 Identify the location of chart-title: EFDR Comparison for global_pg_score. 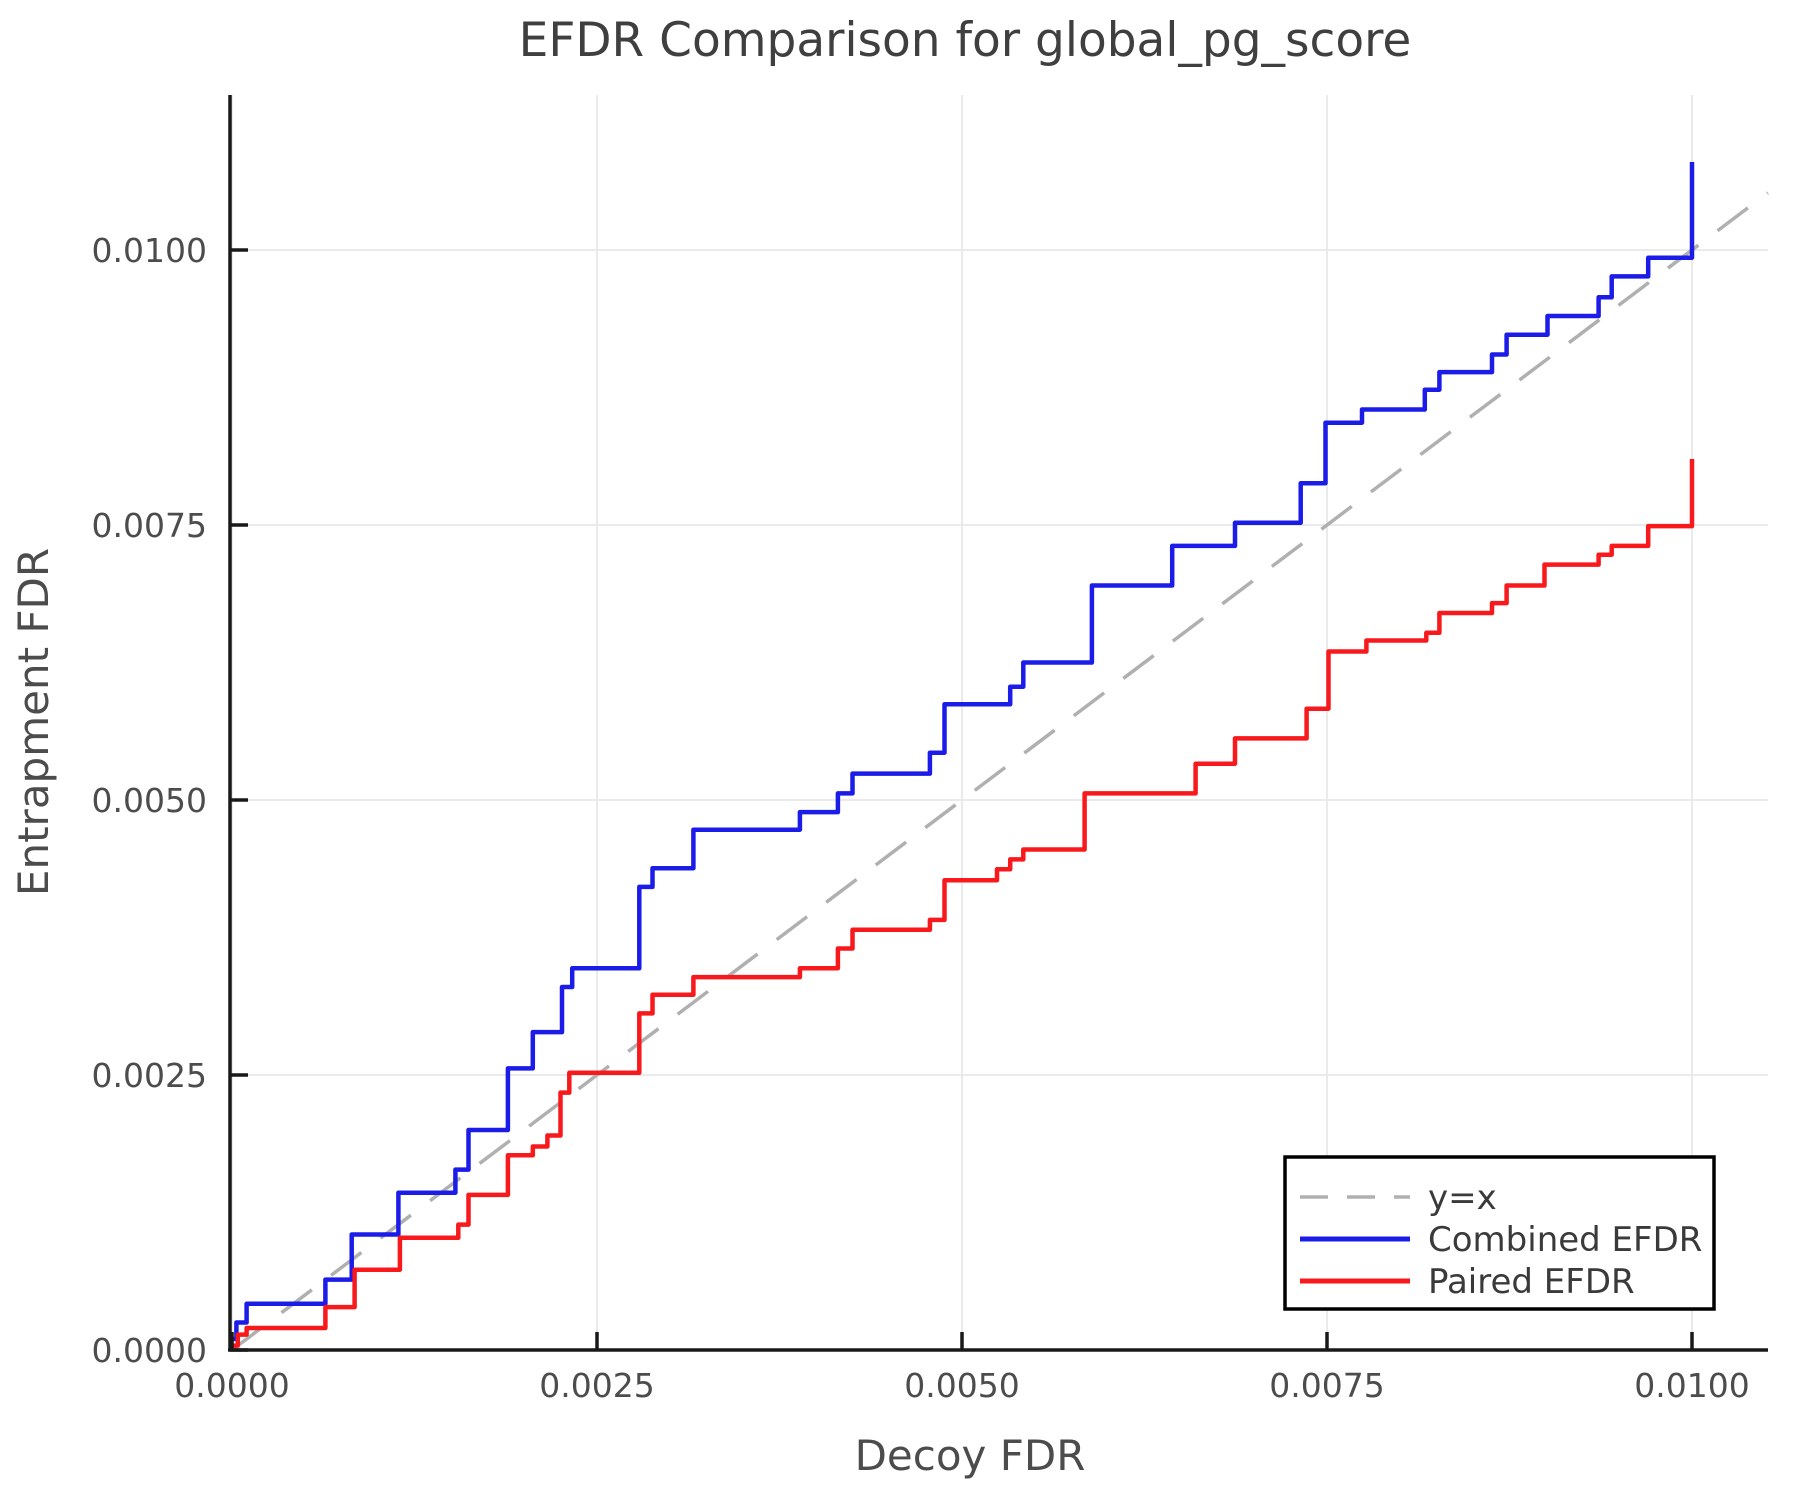
(965, 40).